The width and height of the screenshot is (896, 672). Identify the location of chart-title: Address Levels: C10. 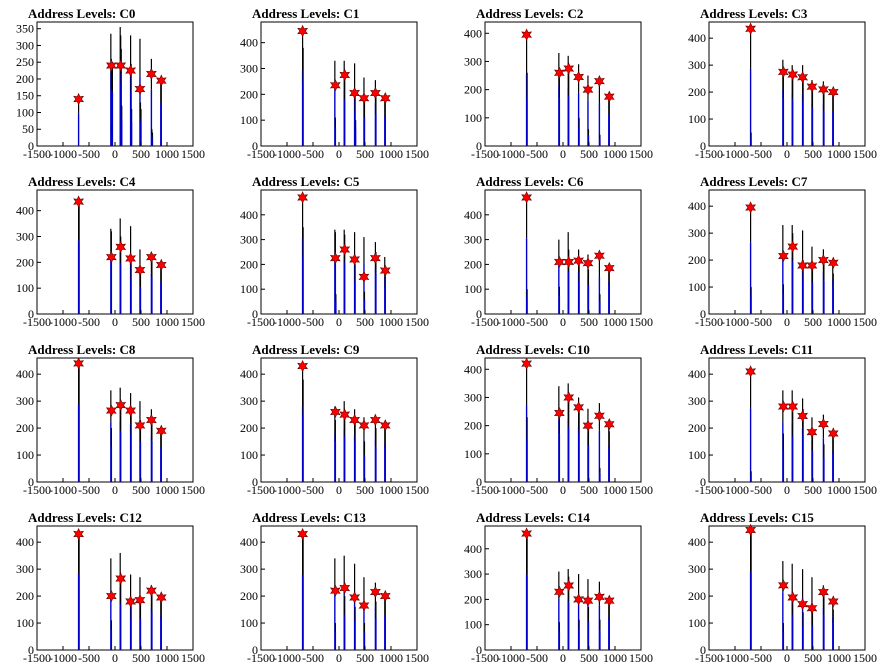
(533, 349).